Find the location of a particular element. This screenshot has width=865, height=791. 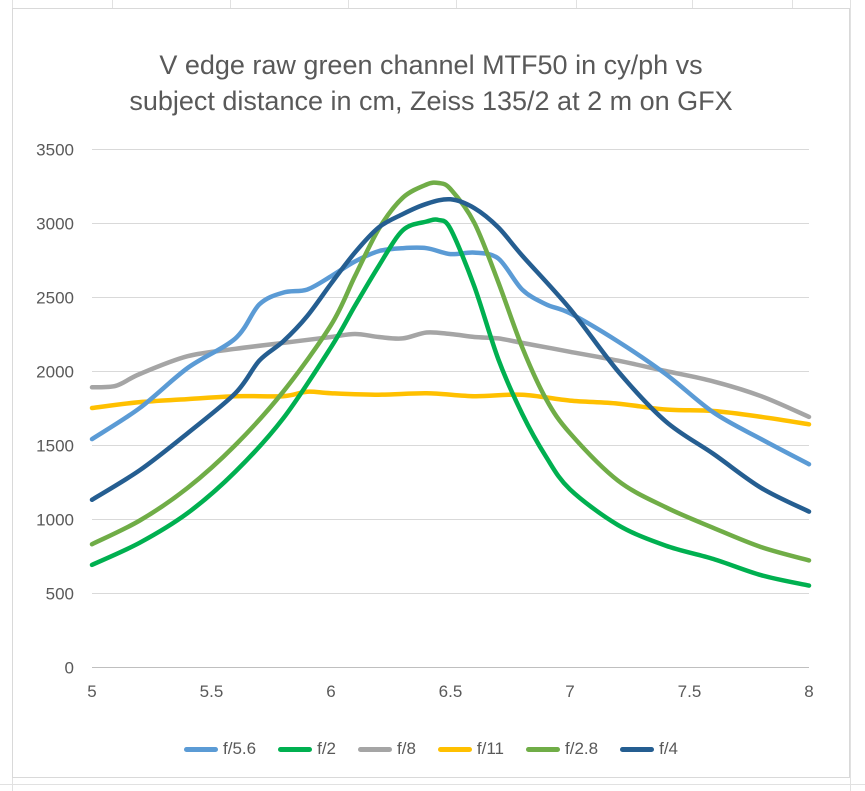

legend-item: f/11 is located at coordinates (470, 749).